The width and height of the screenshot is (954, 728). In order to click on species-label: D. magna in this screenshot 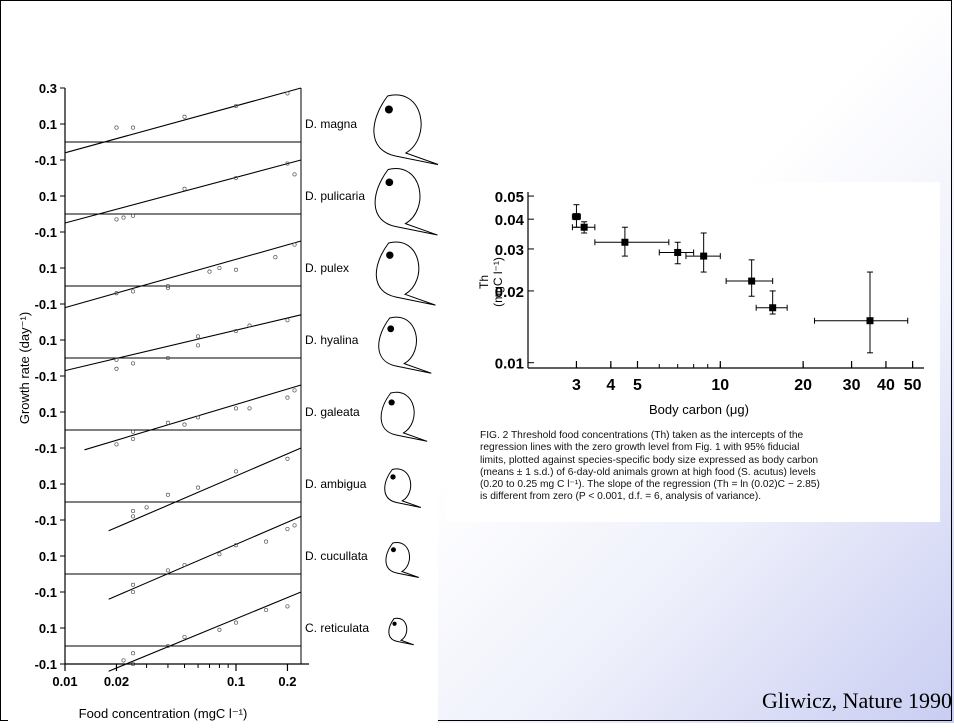, I will do `click(331, 124)`.